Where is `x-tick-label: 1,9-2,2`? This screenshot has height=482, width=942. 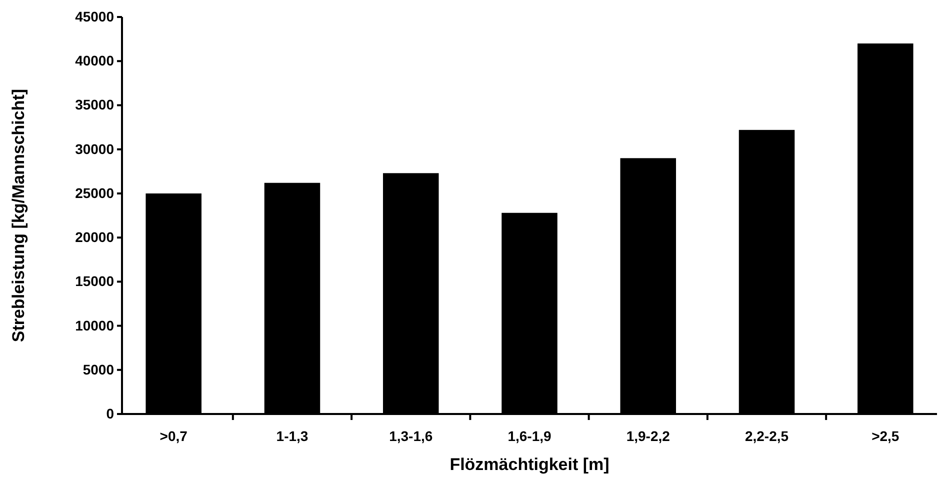 x-tick-label: 1,9-2,2 is located at coordinates (648, 436).